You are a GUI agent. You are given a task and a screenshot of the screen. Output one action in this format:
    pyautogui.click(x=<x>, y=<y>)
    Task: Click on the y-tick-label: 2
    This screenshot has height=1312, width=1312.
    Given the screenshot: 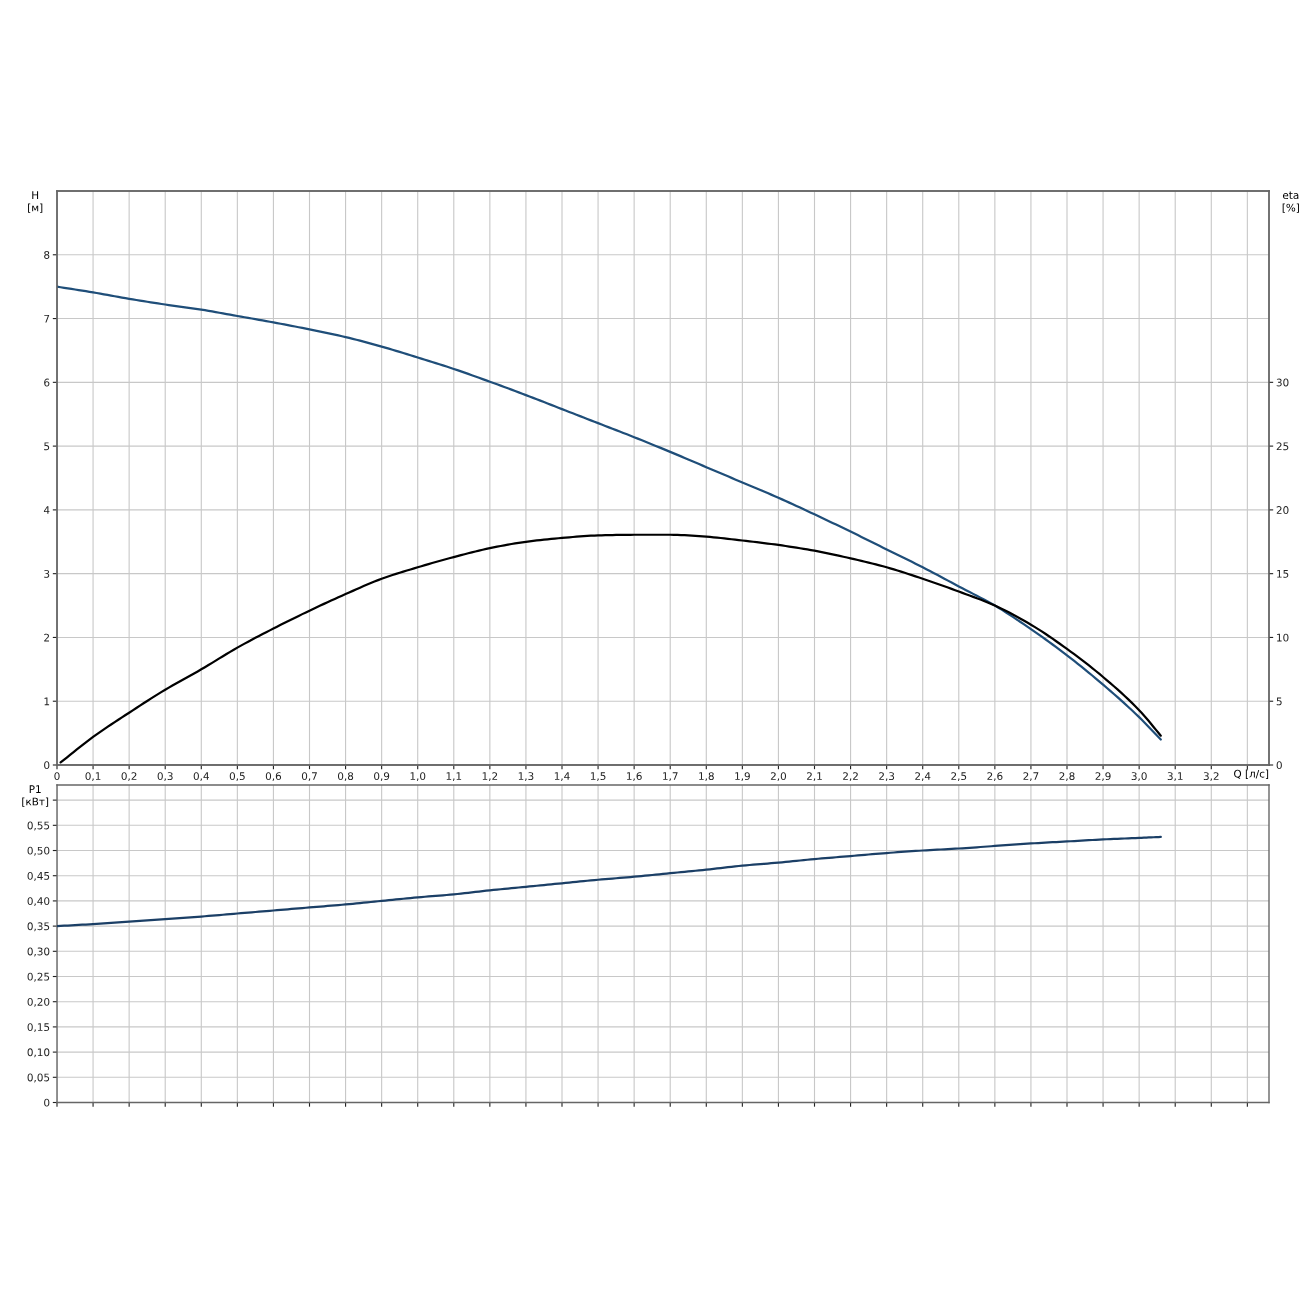 What is the action you would take?
    pyautogui.click(x=47, y=637)
    